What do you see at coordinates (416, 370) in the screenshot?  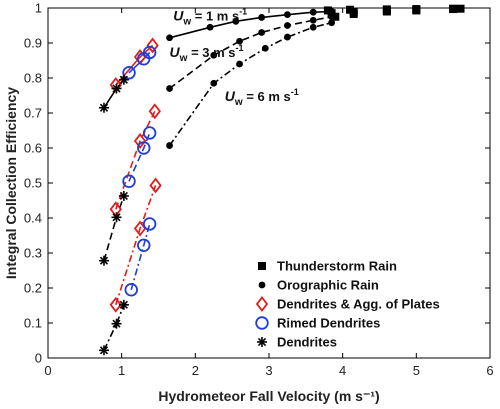 I see `x-tick-label: 5` at bounding box center [416, 370].